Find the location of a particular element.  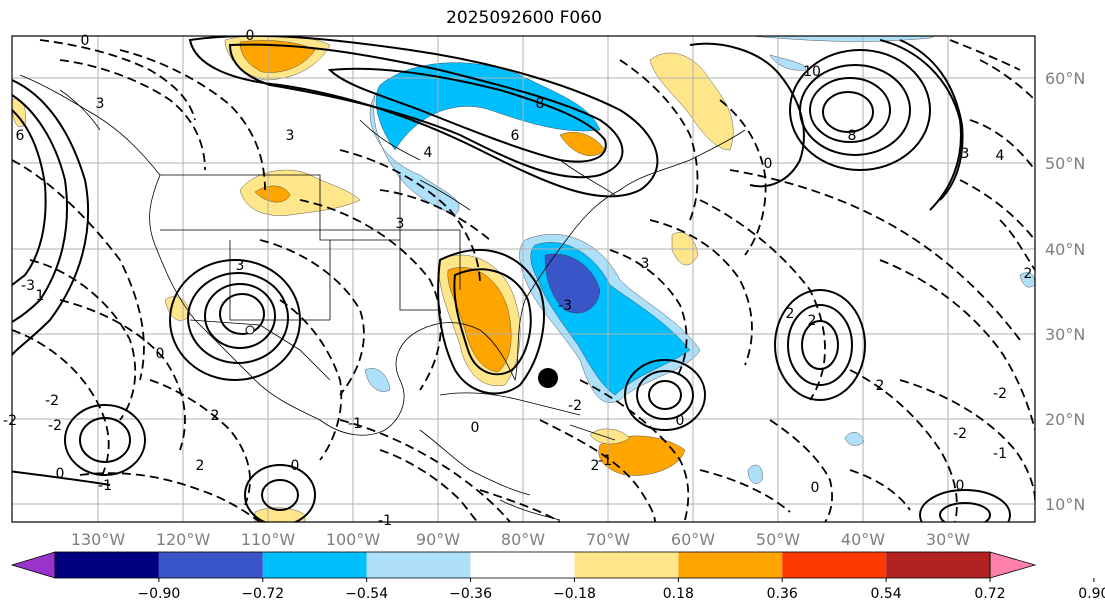

lat-tick-label: 60°N is located at coordinates (1065, 78).